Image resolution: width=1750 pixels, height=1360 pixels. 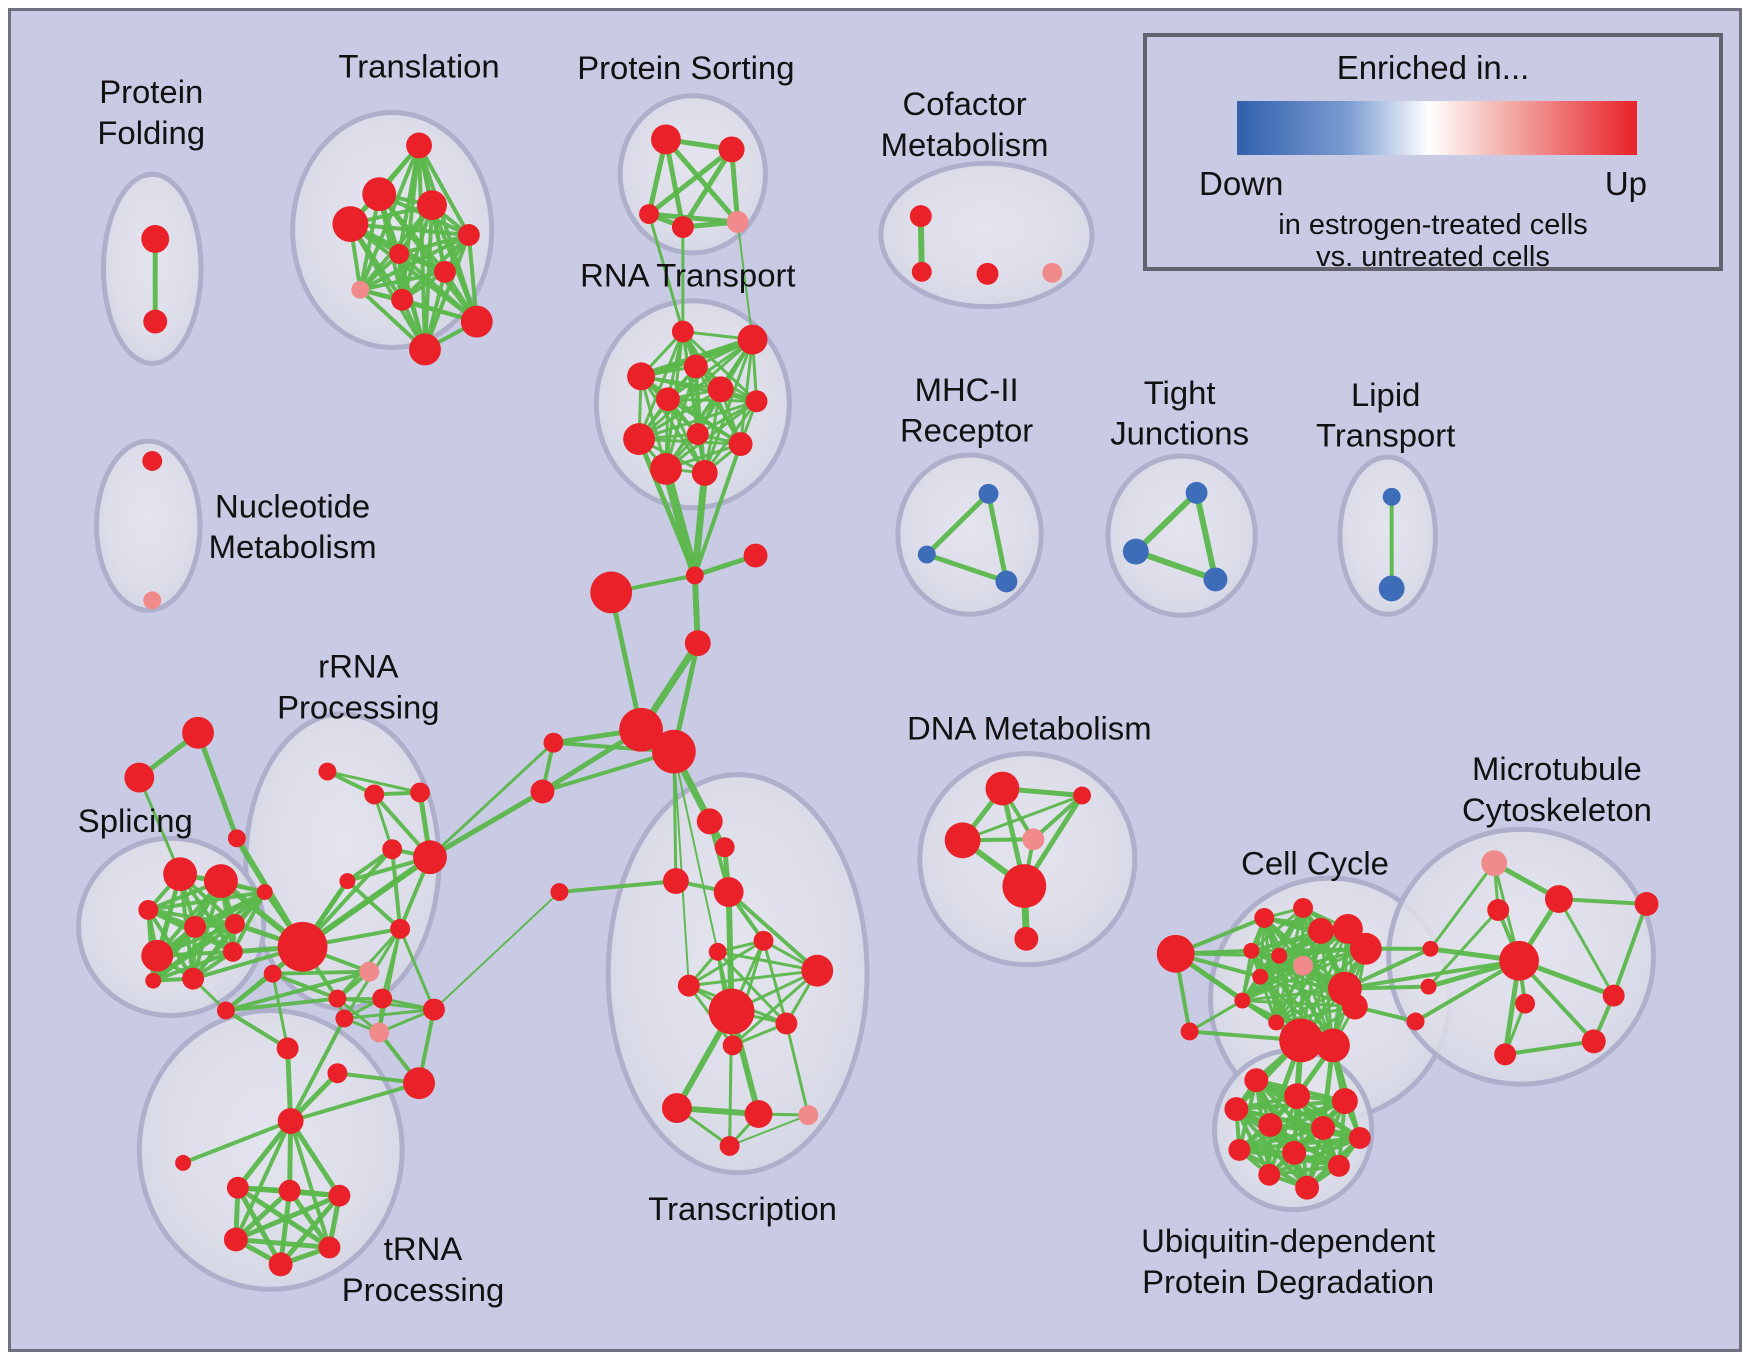 I want to click on edge-tr5-tr10, so click(x=775, y=982).